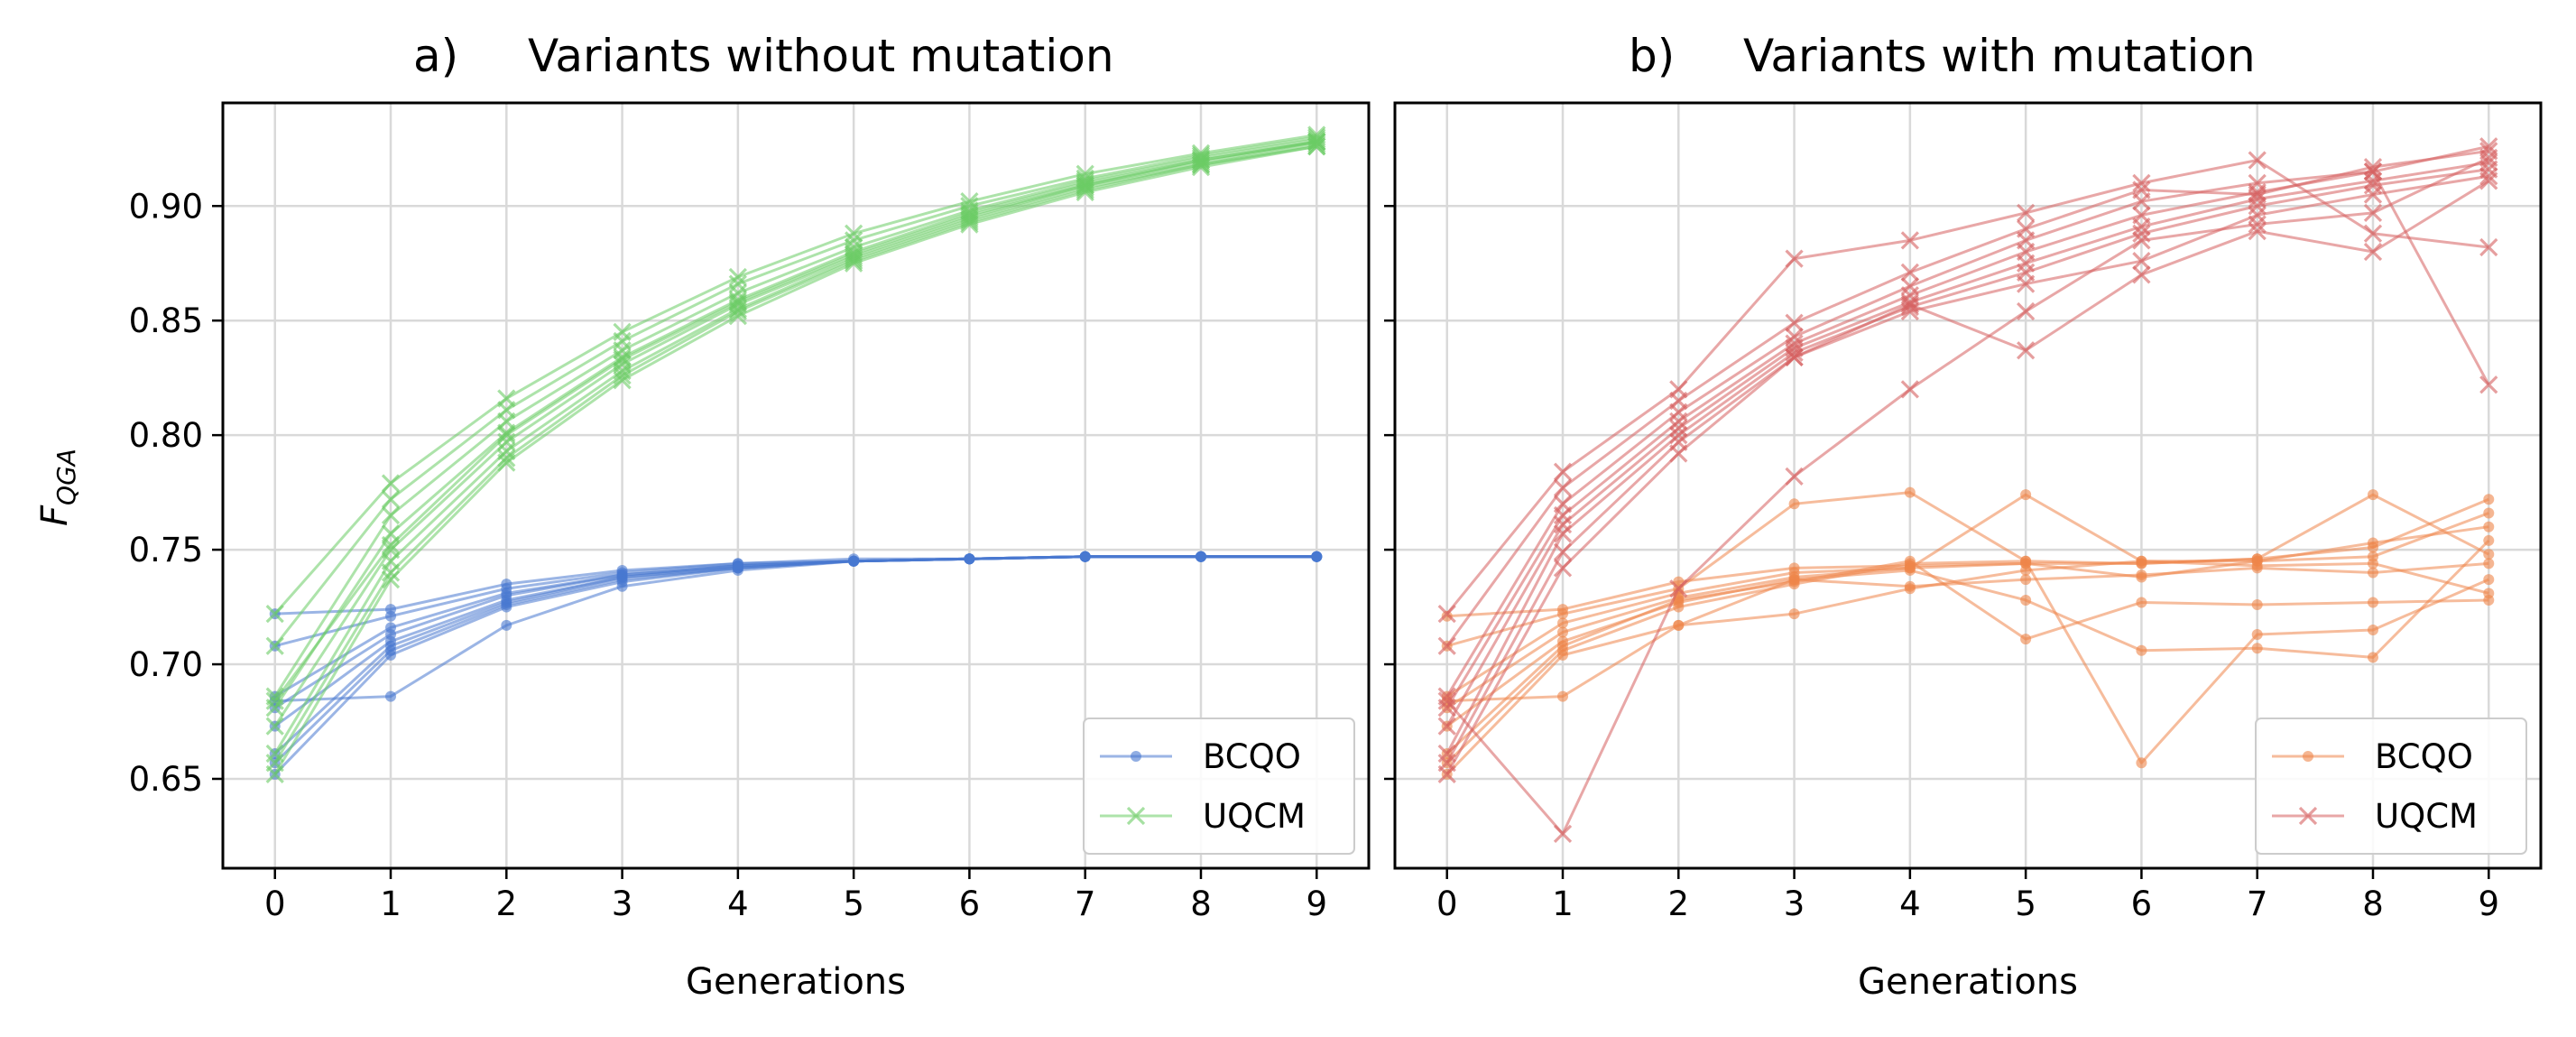  What do you see at coordinates (2142, 904) in the screenshot?
I see `panel-b-x-tick-label: 6` at bounding box center [2142, 904].